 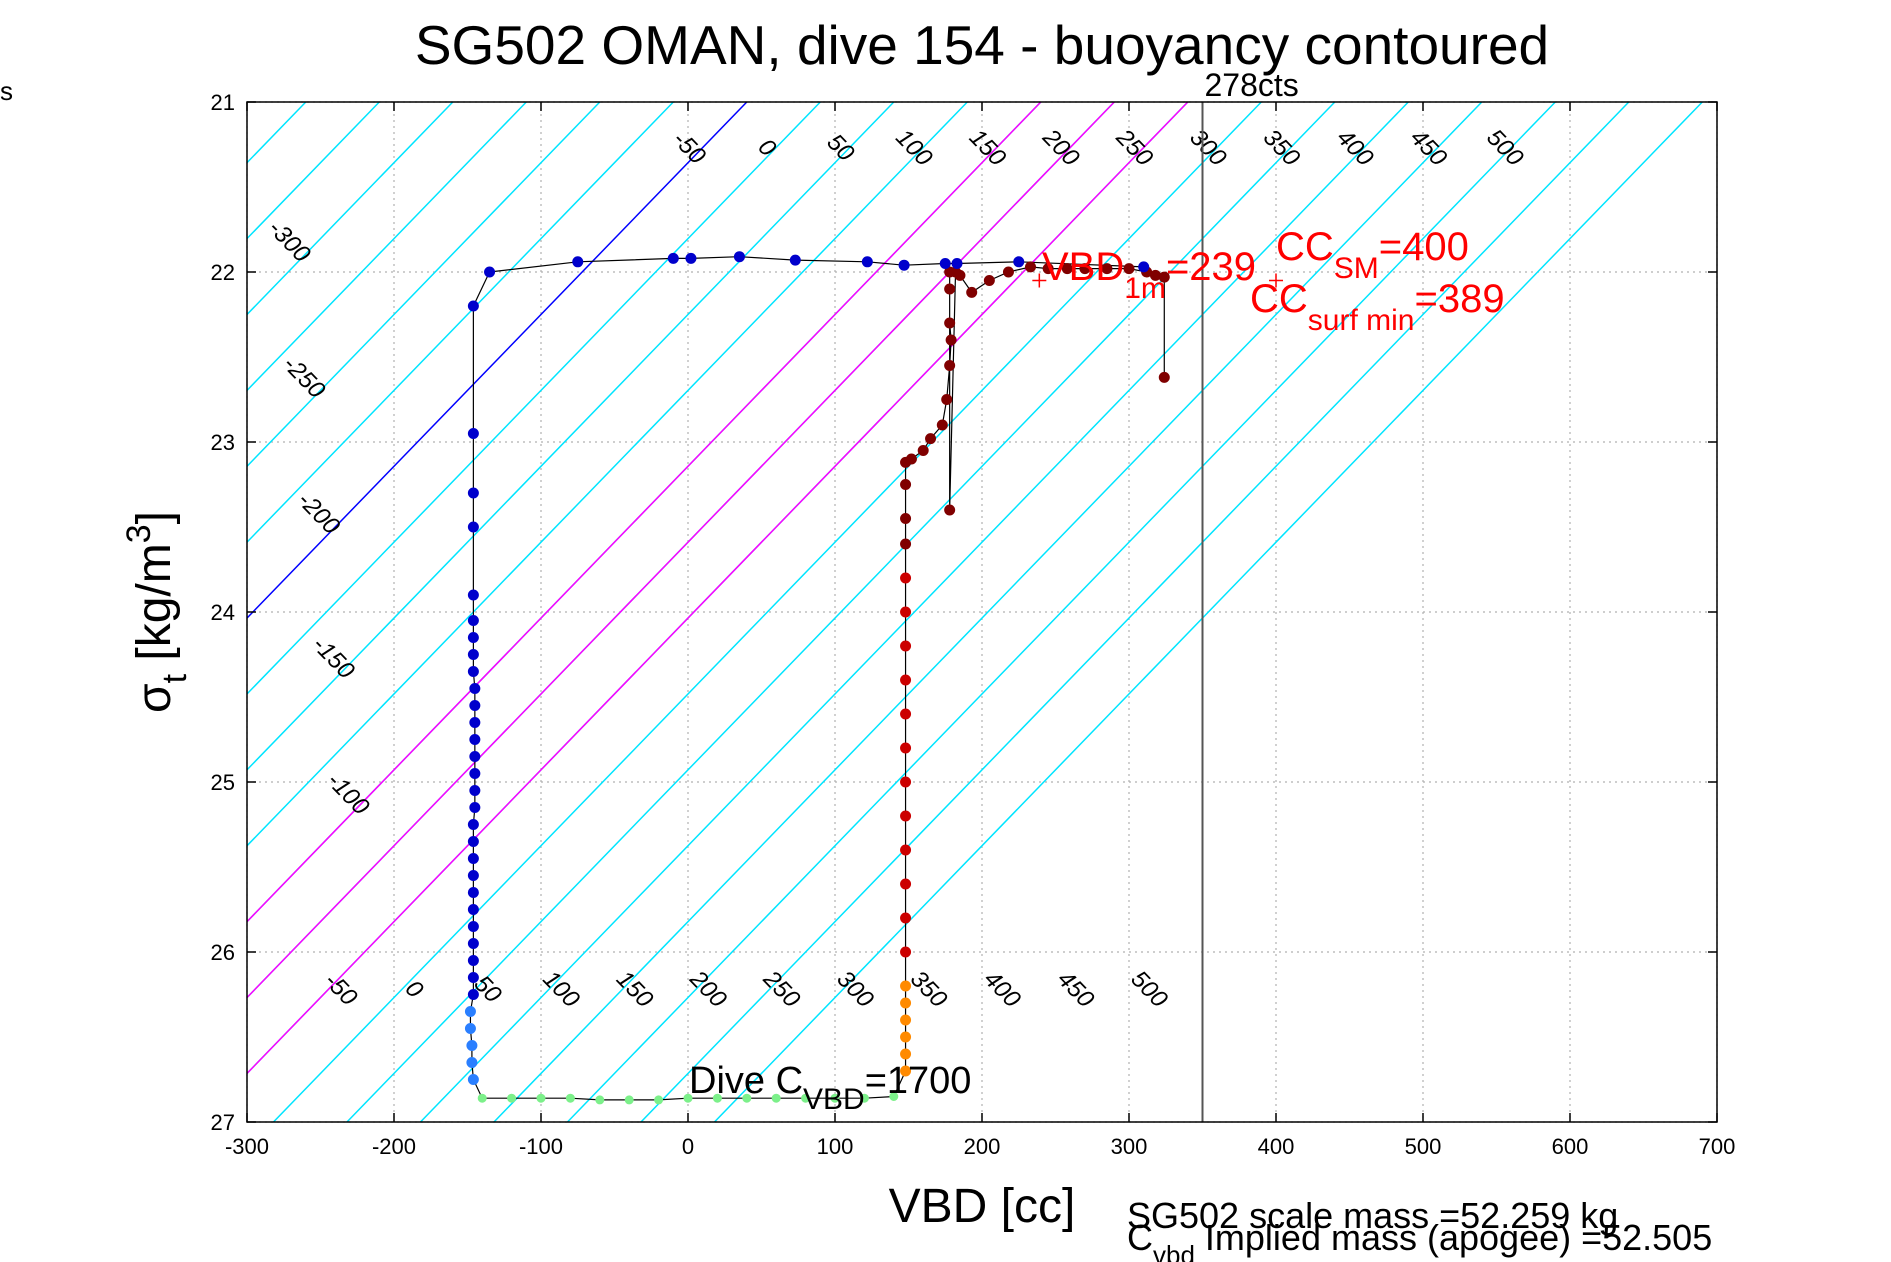 I want to click on x-tick-label: 500, so click(x=1423, y=1146).